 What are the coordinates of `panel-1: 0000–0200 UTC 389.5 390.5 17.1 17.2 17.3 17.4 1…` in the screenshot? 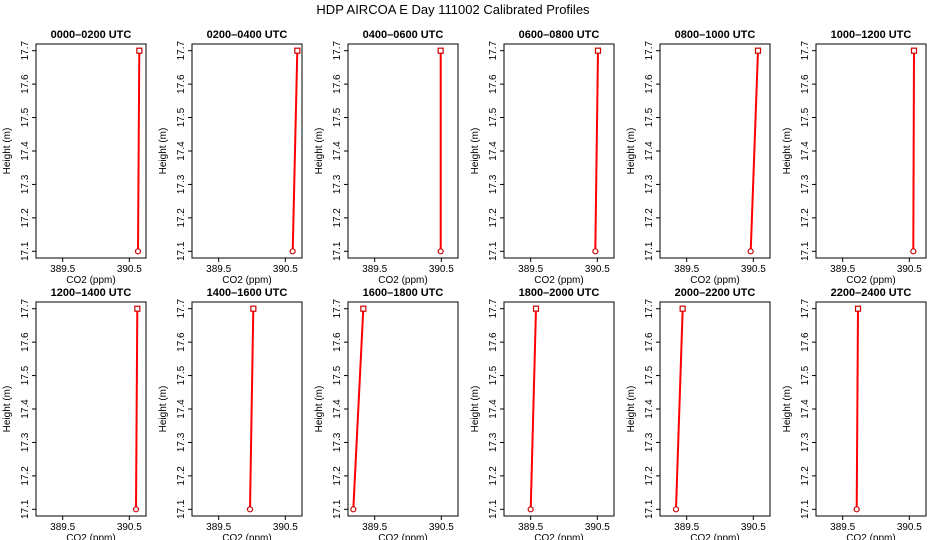 It's located at (74, 157).